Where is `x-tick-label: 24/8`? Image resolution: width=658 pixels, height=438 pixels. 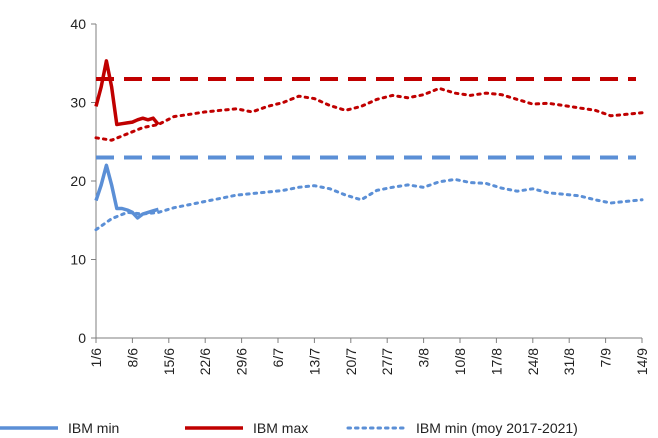 x-tick-label: 24/8 is located at coordinates (533, 361).